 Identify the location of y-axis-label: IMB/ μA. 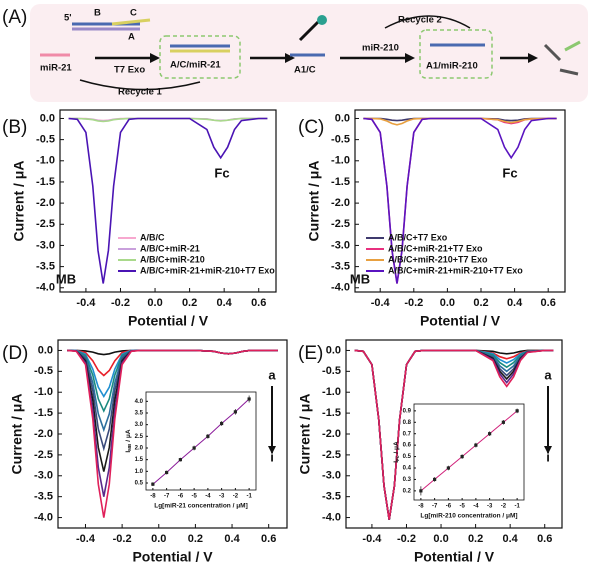
(128, 440).